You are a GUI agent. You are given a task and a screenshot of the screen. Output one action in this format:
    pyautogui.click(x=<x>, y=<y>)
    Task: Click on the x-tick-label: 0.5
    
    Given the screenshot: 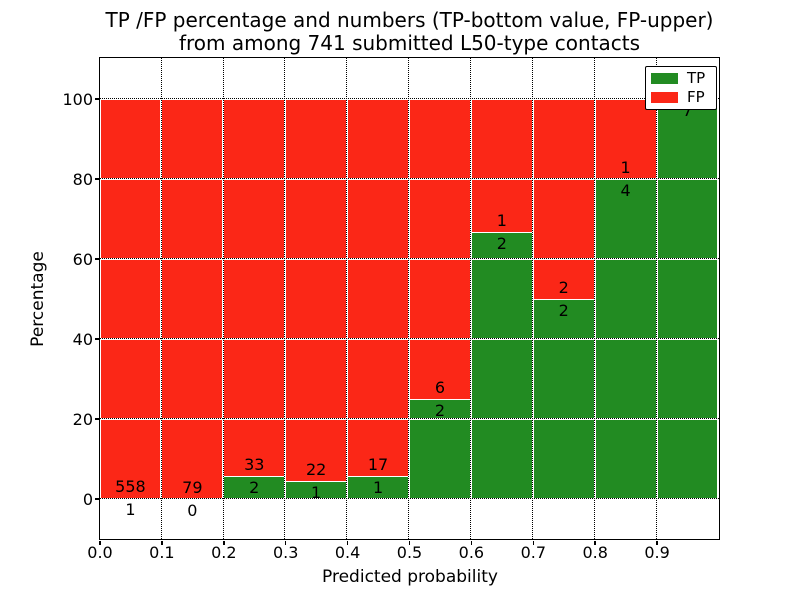 What is the action you would take?
    pyautogui.click(x=409, y=552)
    